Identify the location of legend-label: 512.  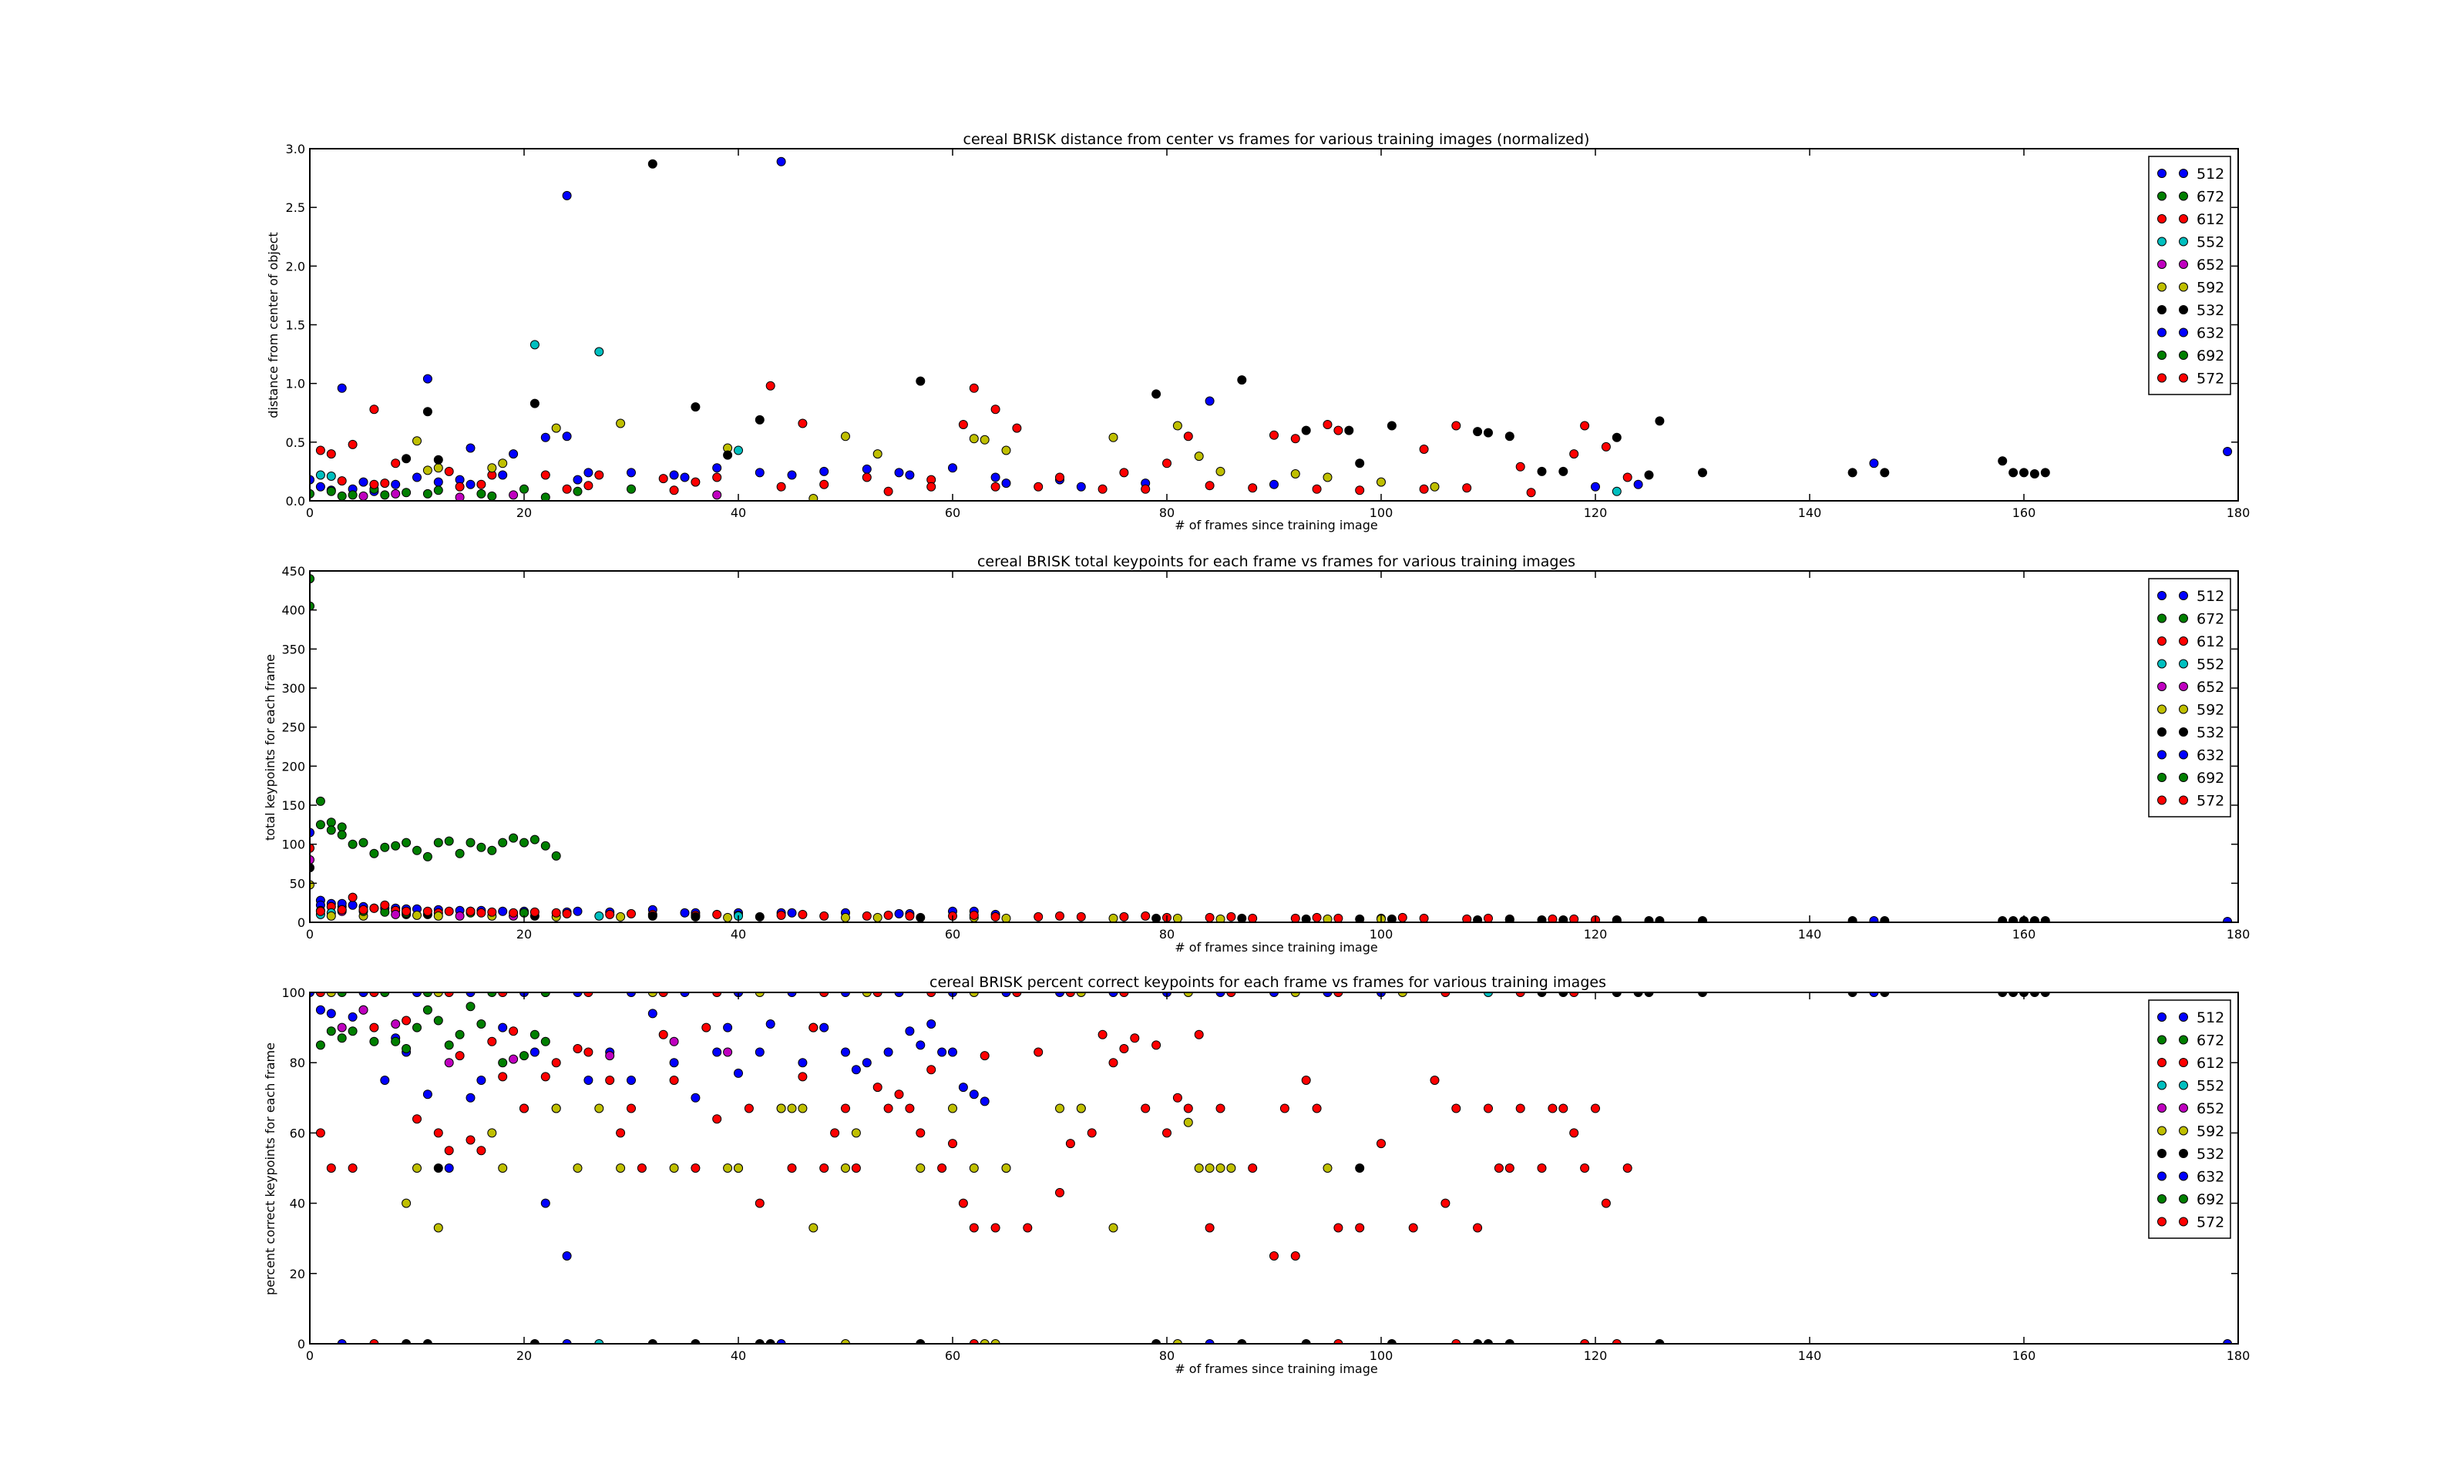
(2210, 1017).